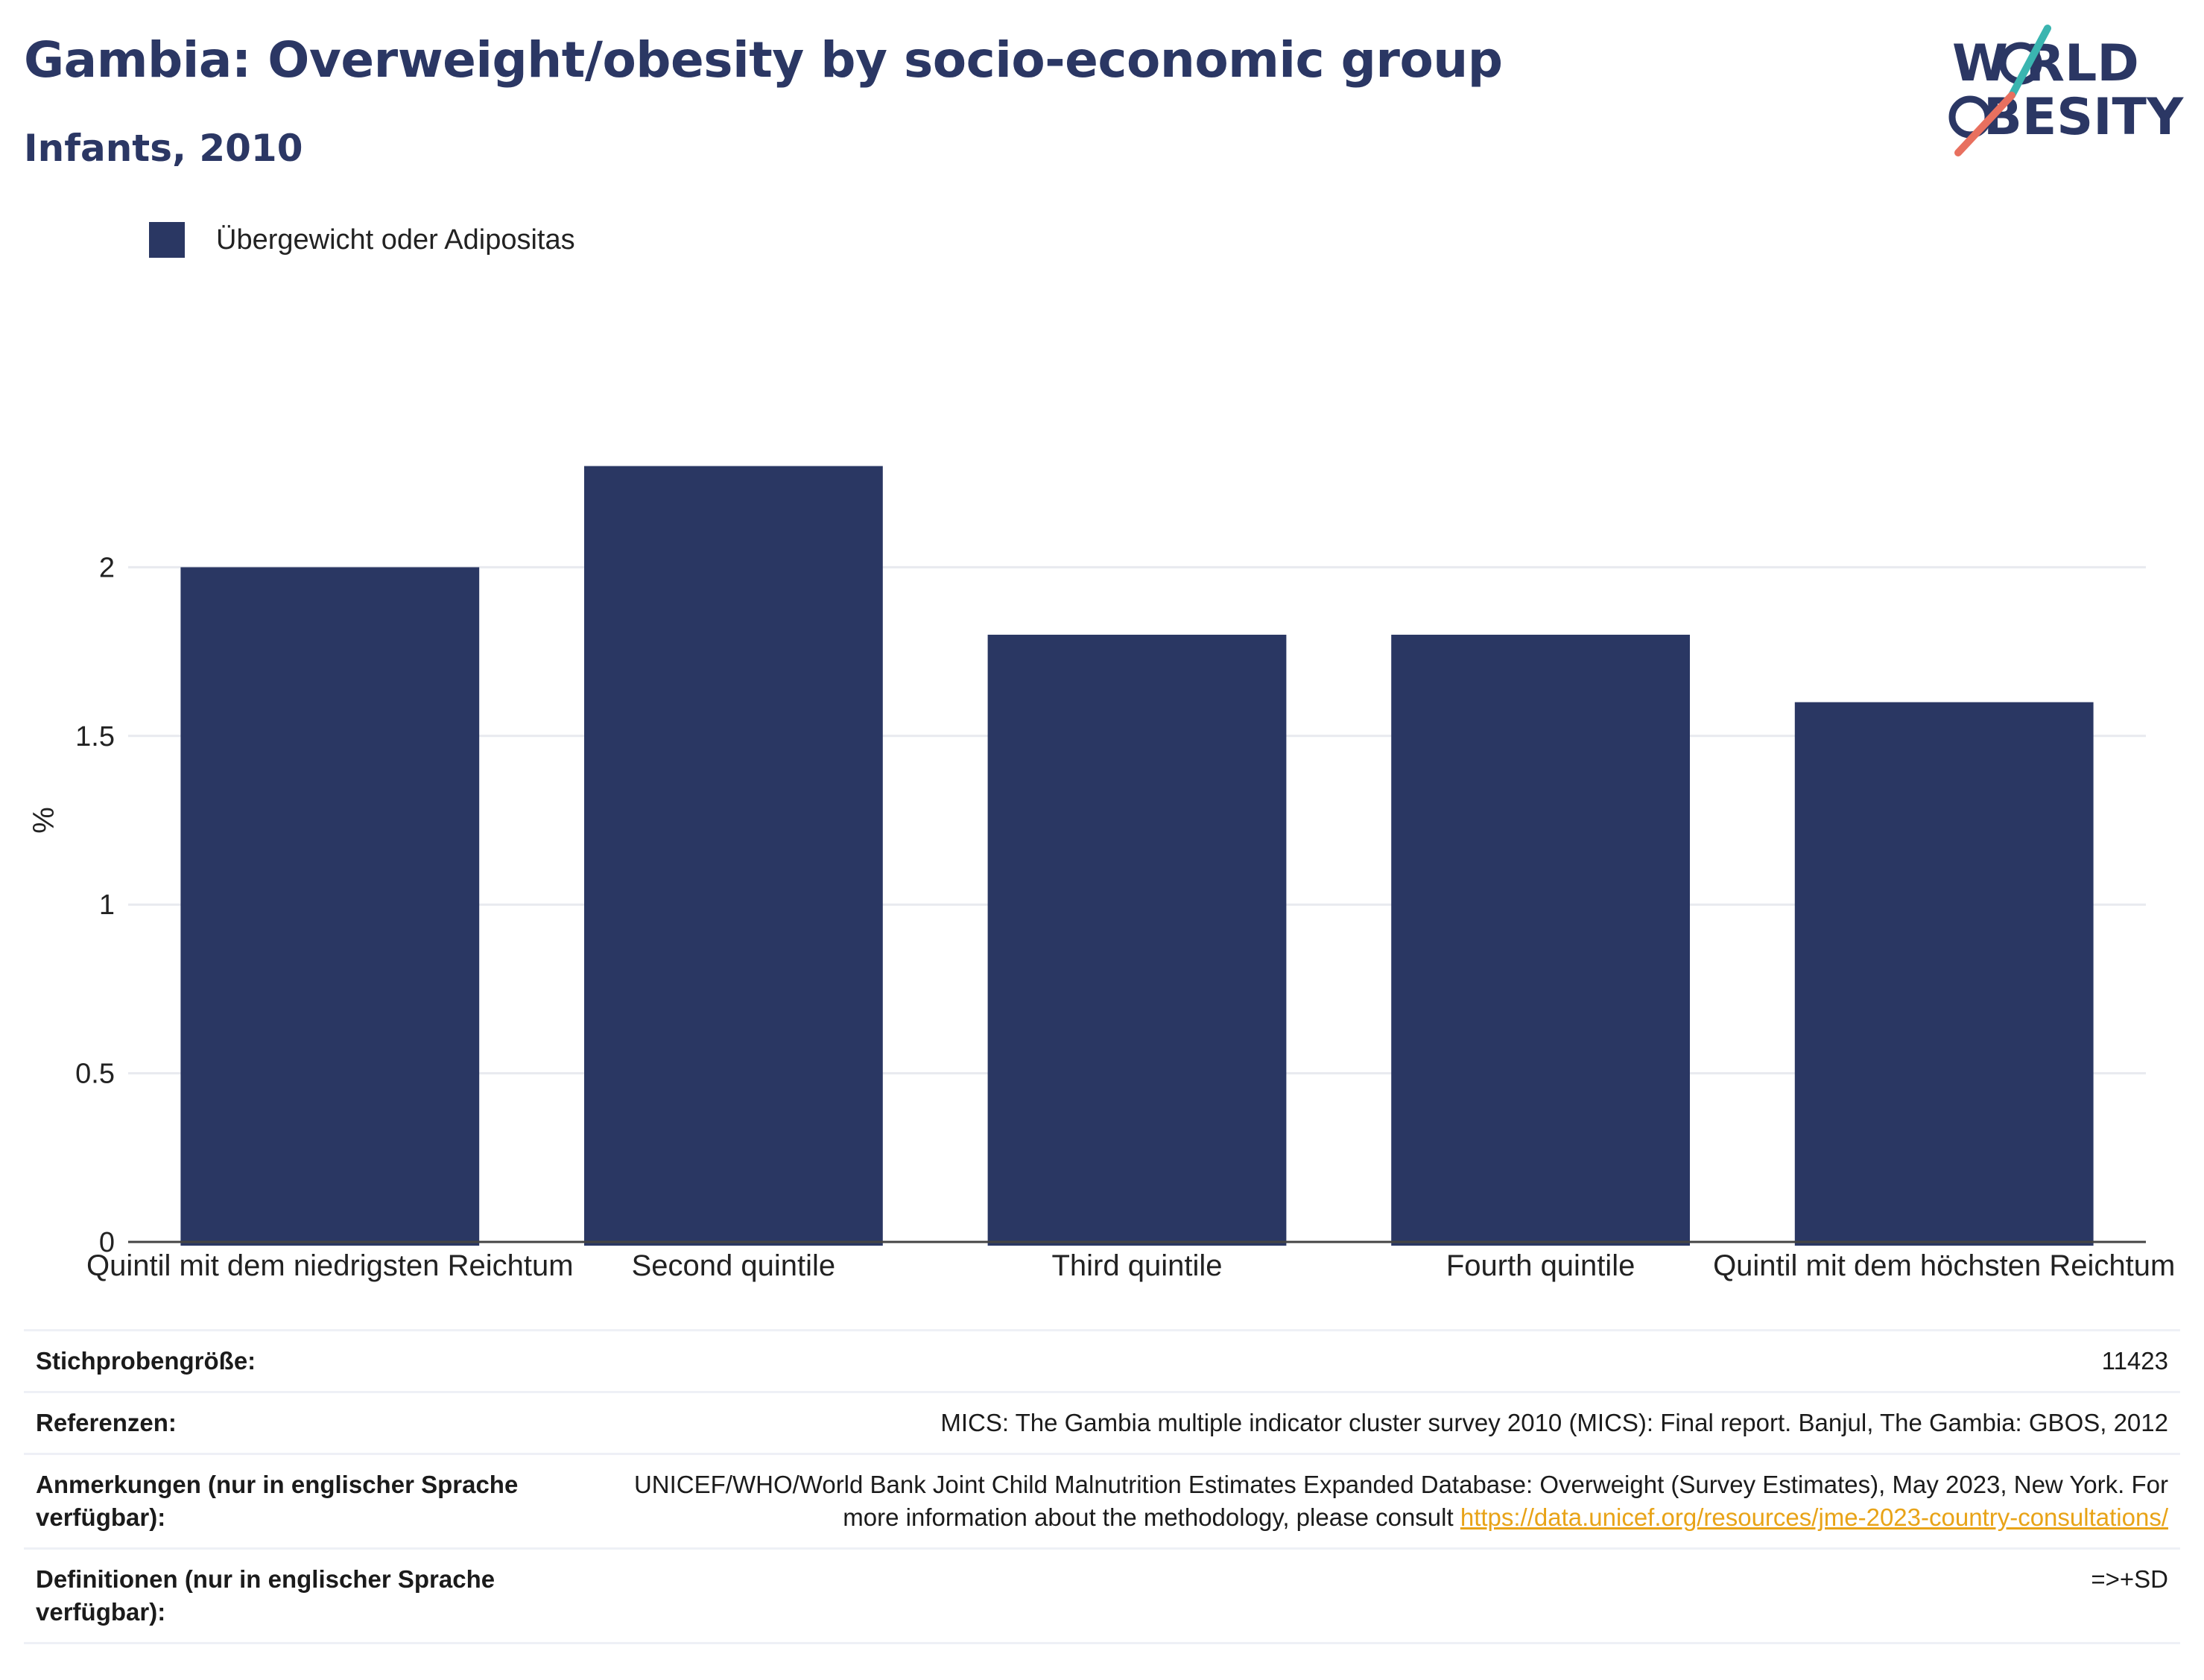 This screenshot has width=2204, height=1680. Describe the element at coordinates (1984, 124) in the screenshot. I see `logo-slash-coral` at that location.